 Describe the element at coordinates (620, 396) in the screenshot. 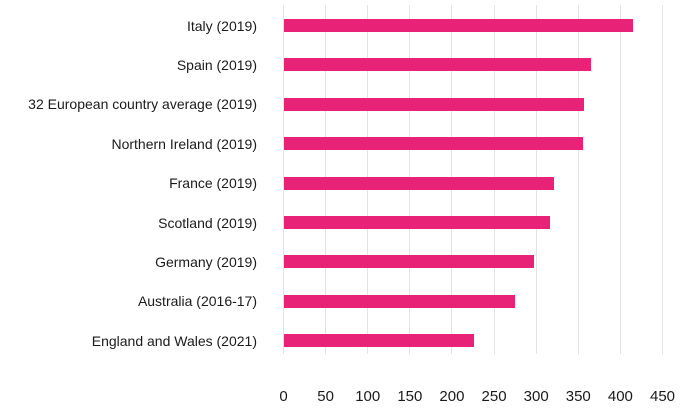

I see `x-tick-label: 400` at that location.